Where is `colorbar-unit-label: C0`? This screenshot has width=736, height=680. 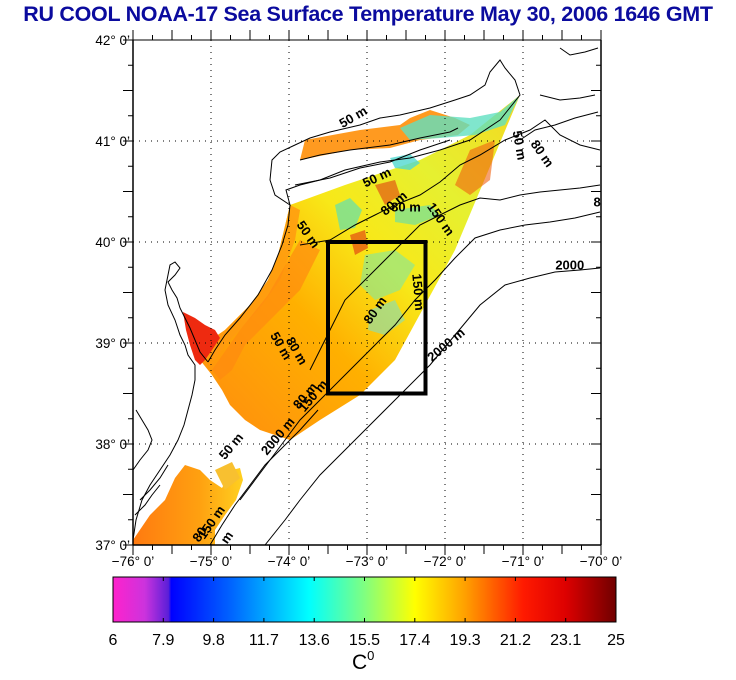 colorbar-unit-label: C0 is located at coordinates (363, 661).